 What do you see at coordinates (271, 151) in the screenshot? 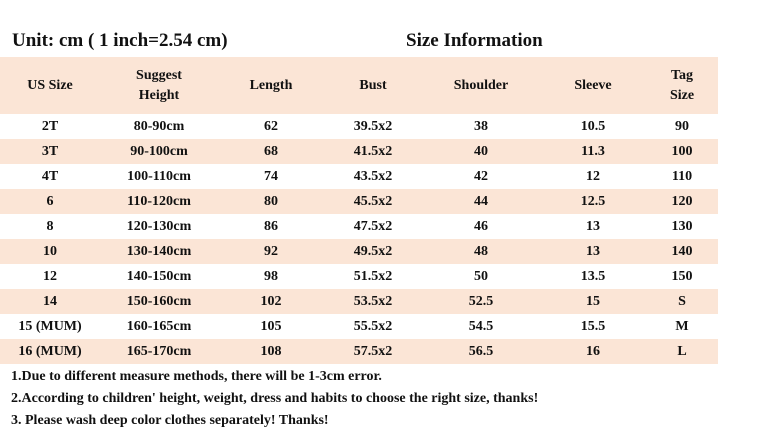
I see `cell-length: 68` at bounding box center [271, 151].